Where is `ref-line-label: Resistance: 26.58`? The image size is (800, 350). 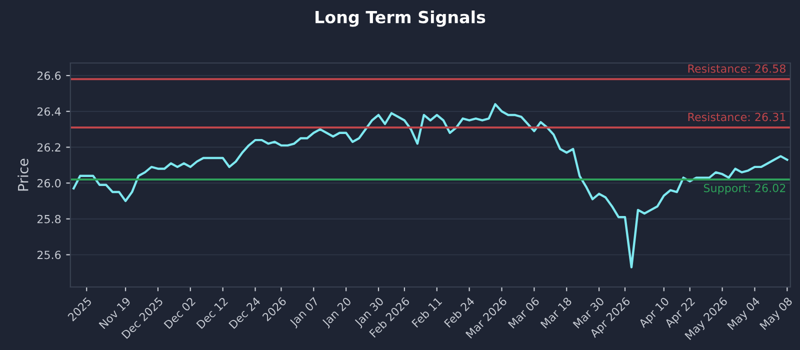
ref-line-label: Resistance: 26.58 is located at coordinates (737, 68).